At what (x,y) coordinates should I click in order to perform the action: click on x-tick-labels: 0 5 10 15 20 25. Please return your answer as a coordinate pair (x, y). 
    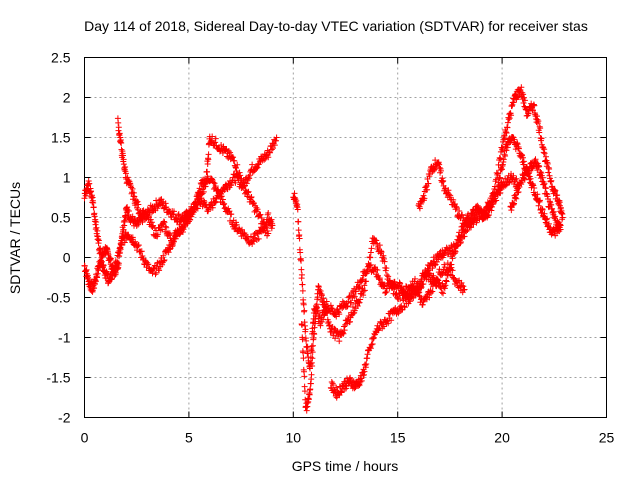
    Looking at the image, I should click on (348, 438).